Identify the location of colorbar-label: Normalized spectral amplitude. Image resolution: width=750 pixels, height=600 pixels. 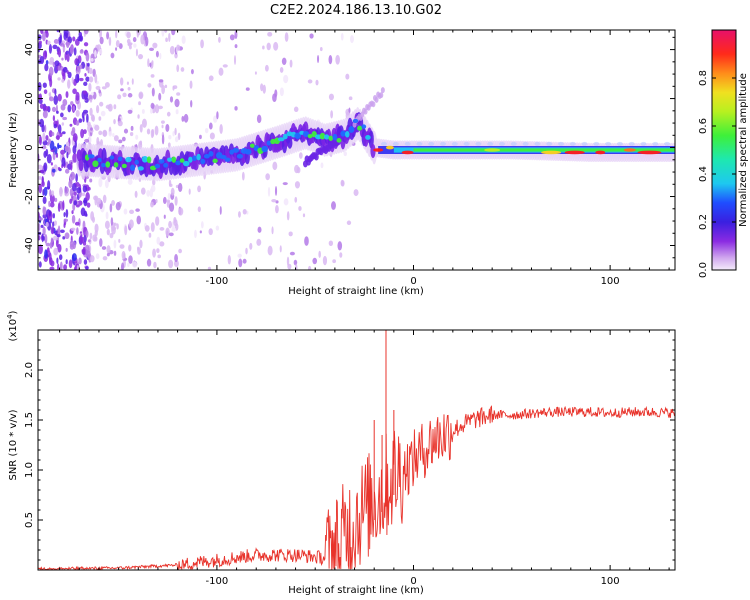
(743, 150).